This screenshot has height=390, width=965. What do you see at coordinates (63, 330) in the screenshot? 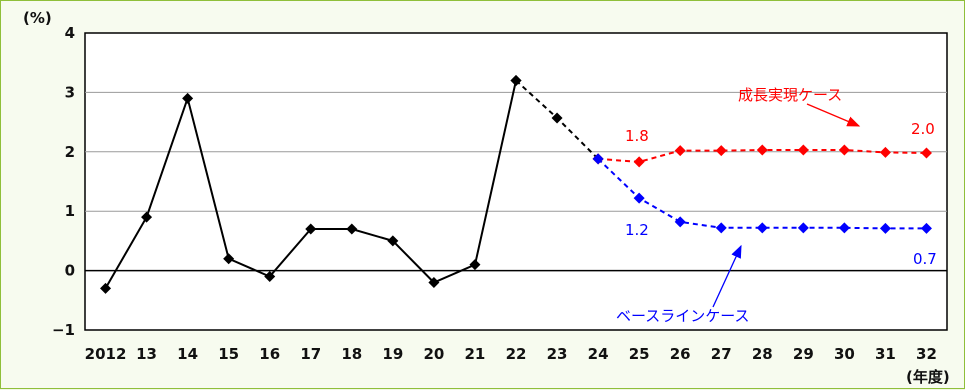
I see `y-tick-label: −1` at bounding box center [63, 330].